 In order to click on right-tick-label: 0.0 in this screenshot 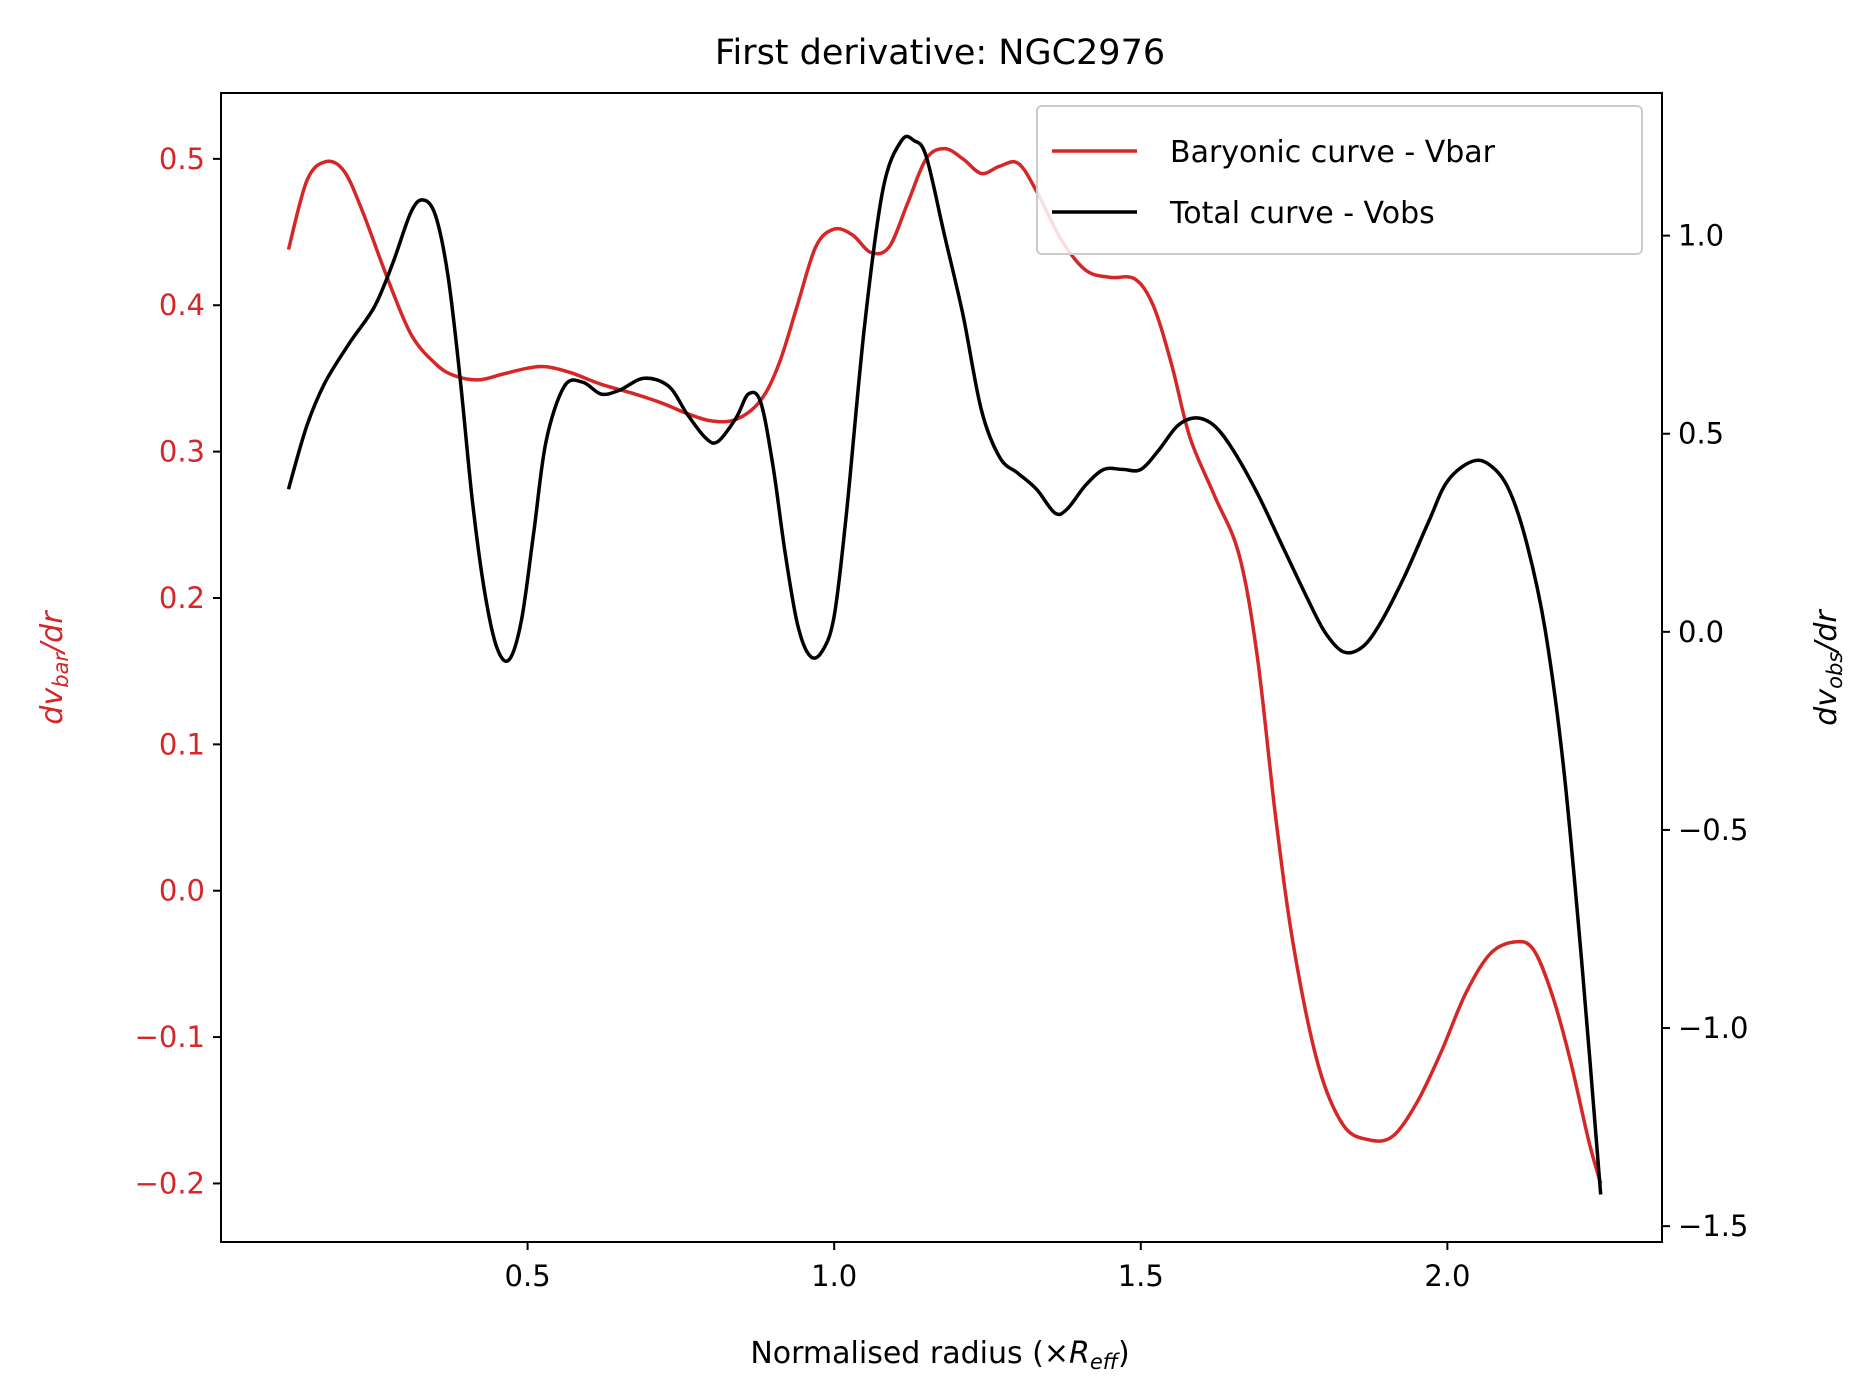, I will do `click(1701, 632)`.